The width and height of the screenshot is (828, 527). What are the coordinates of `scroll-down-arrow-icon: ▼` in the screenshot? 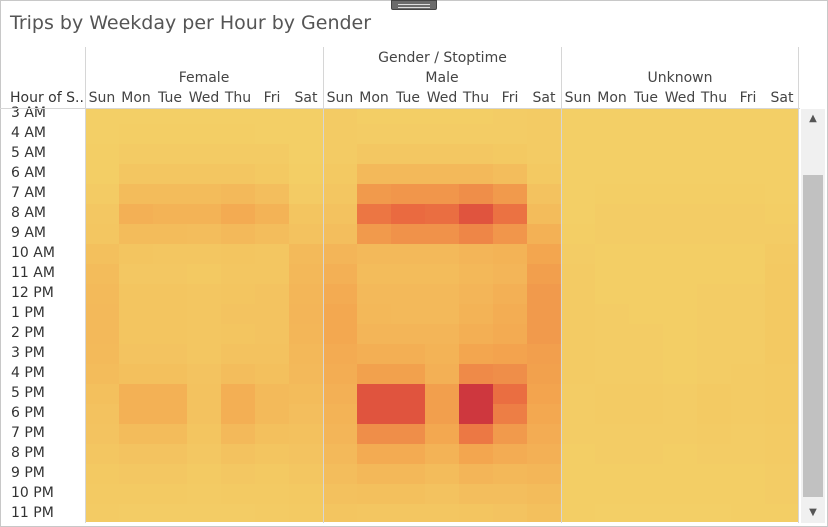 It's located at (813, 512).